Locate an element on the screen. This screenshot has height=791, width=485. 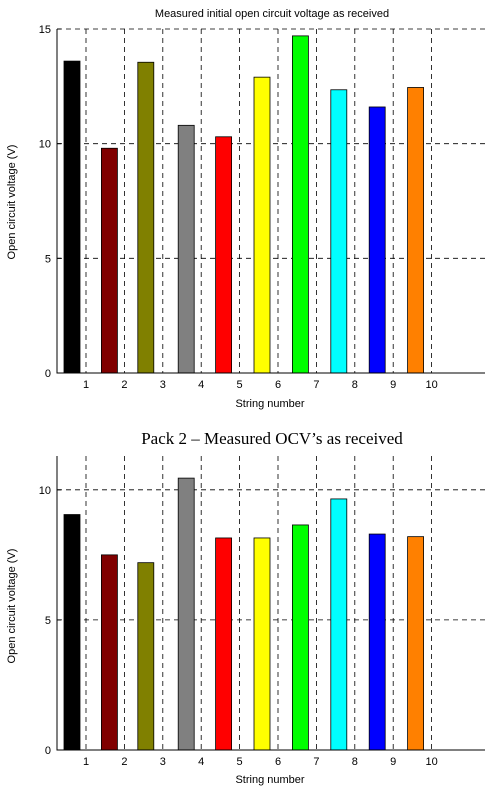
chart-2-y-tick-label: 0 is located at coordinates (48, 751).